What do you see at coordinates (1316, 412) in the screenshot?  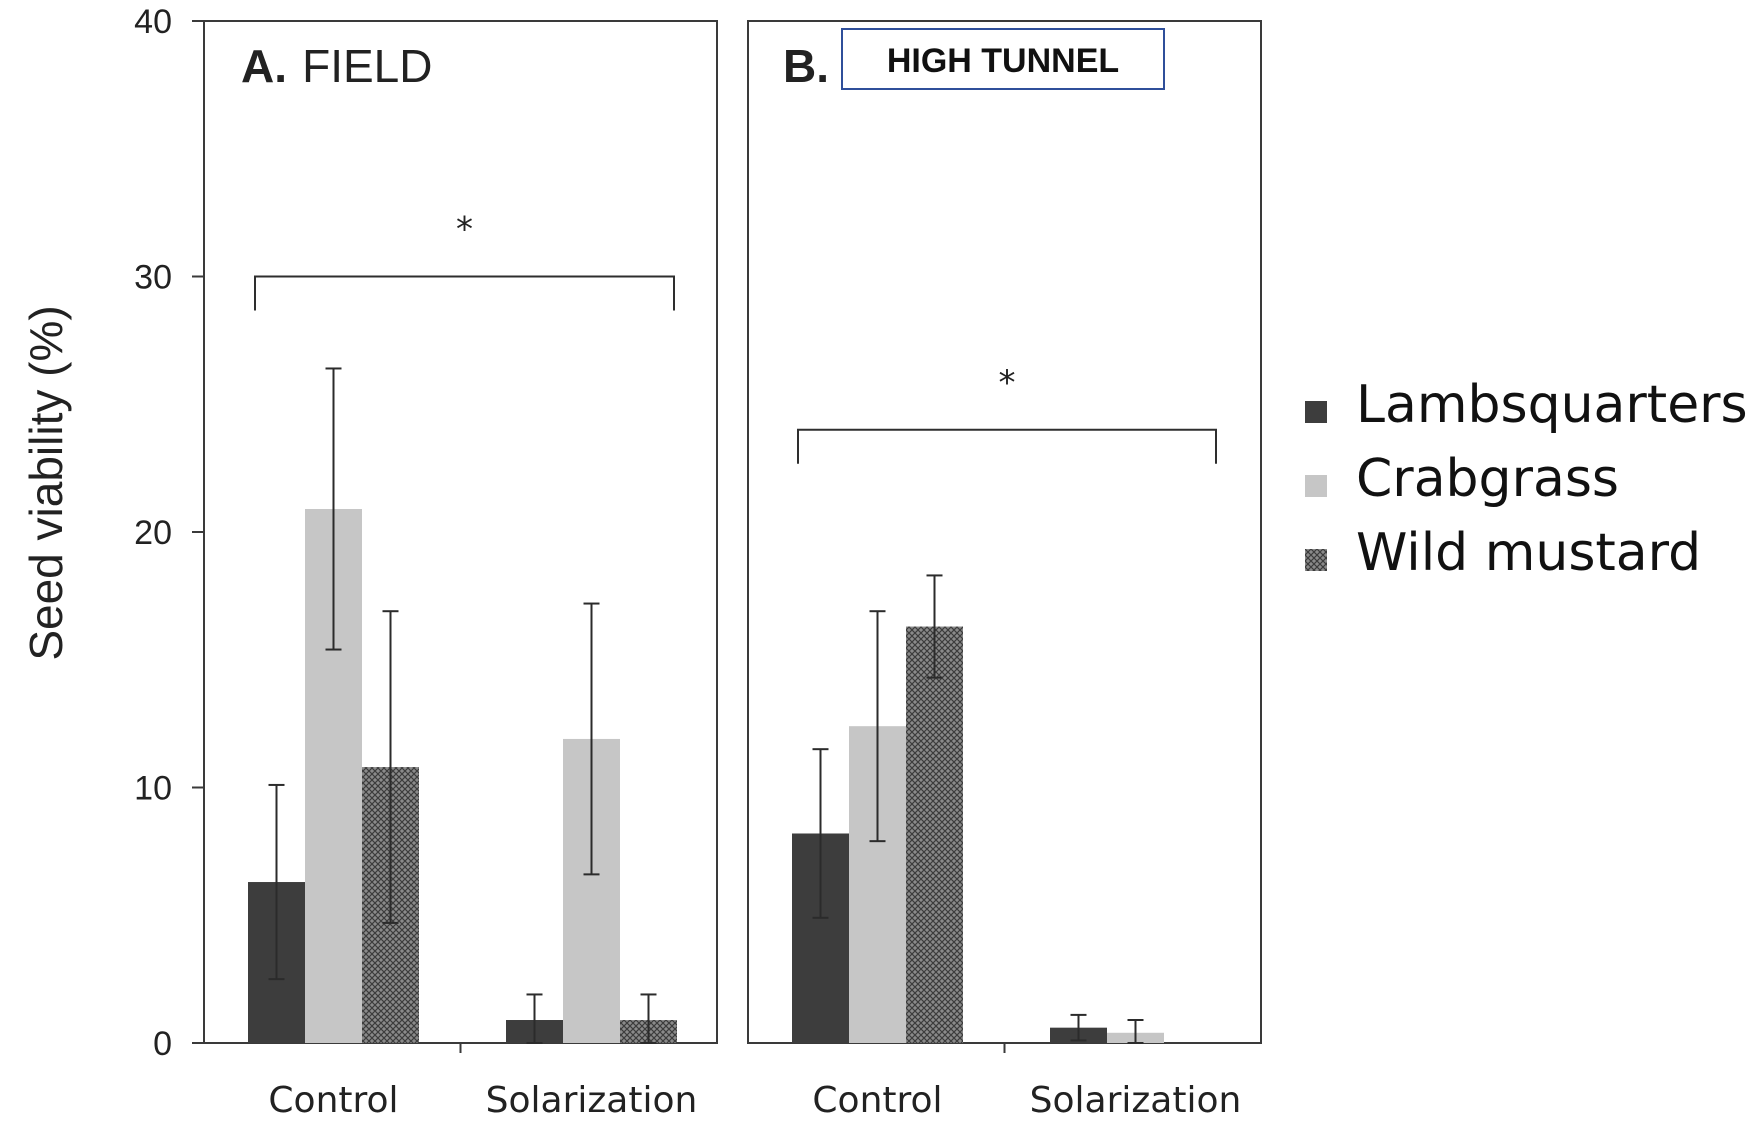 I see `legend-swatch-lambsquarters` at bounding box center [1316, 412].